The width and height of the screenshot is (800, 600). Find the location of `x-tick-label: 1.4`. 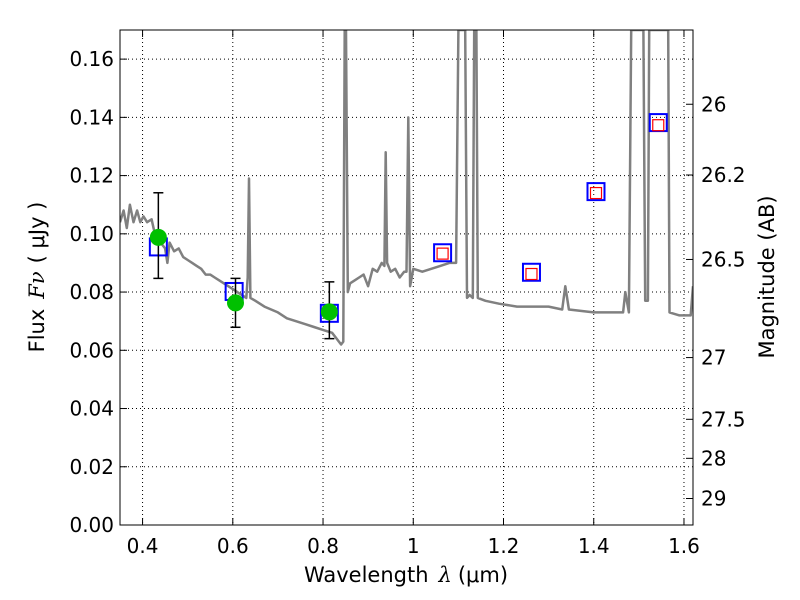

x-tick-label: 1.4 is located at coordinates (594, 546).